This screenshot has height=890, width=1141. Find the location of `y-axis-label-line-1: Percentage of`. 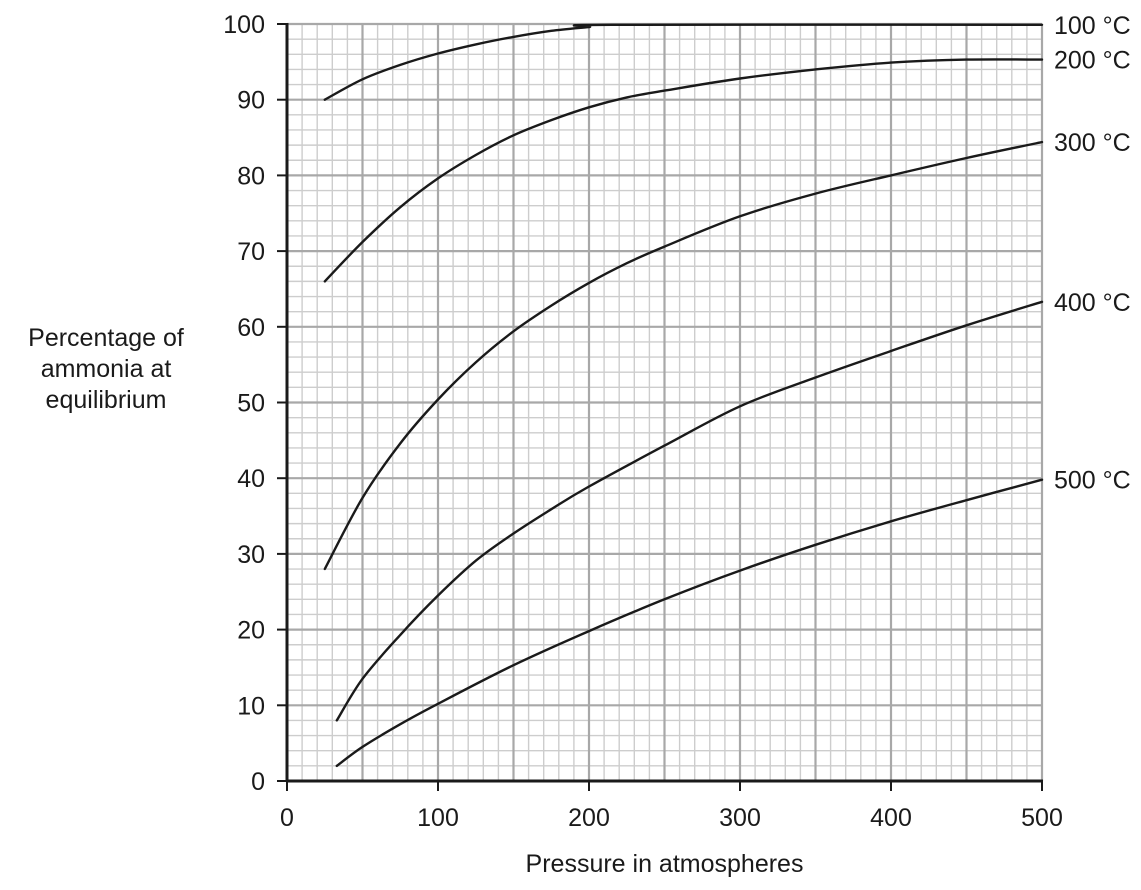

y-axis-label-line-1: Percentage of is located at coordinates (106, 338).